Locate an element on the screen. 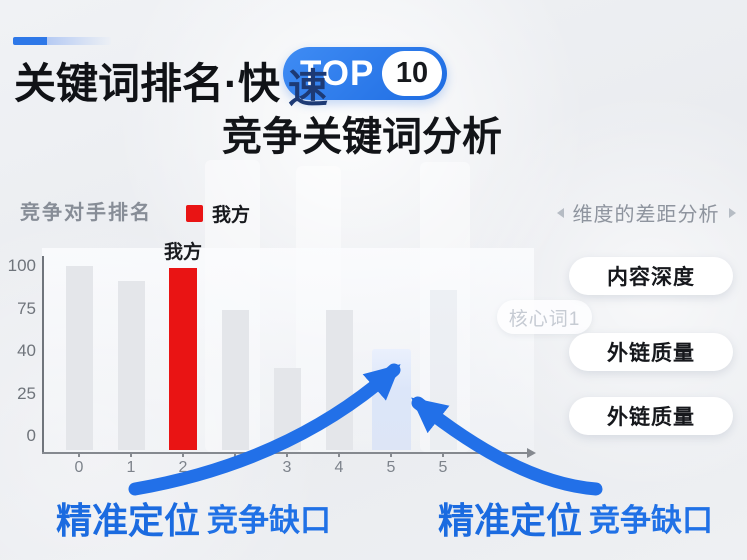 Image resolution: width=747 pixels, height=560 pixels. top10-badge-number-pill: 10 is located at coordinates (412, 73).